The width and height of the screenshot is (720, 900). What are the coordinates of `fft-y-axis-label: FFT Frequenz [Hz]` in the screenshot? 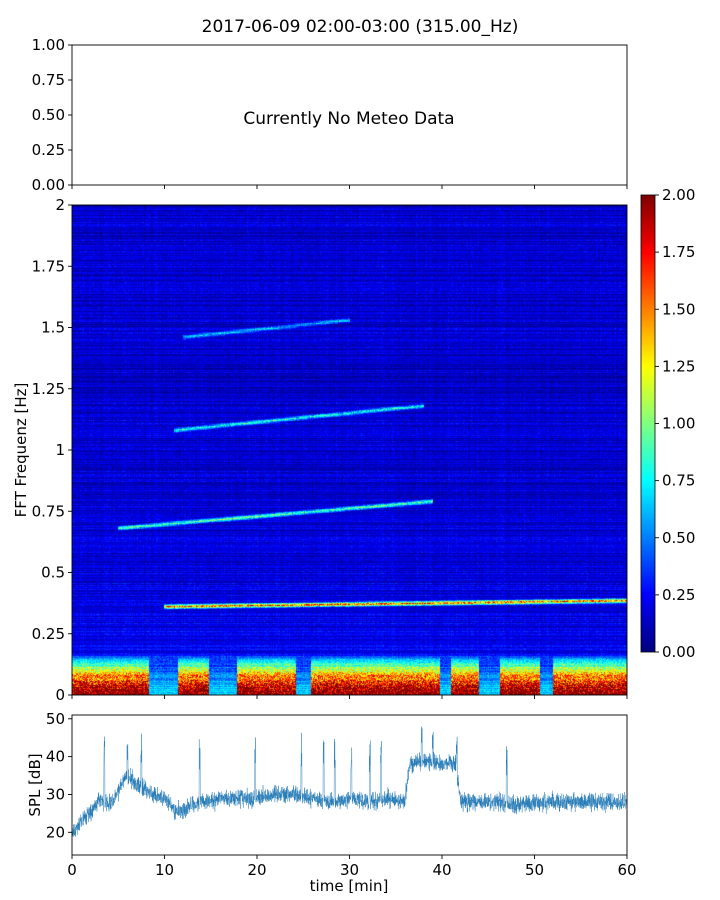 It's located at (21, 450).